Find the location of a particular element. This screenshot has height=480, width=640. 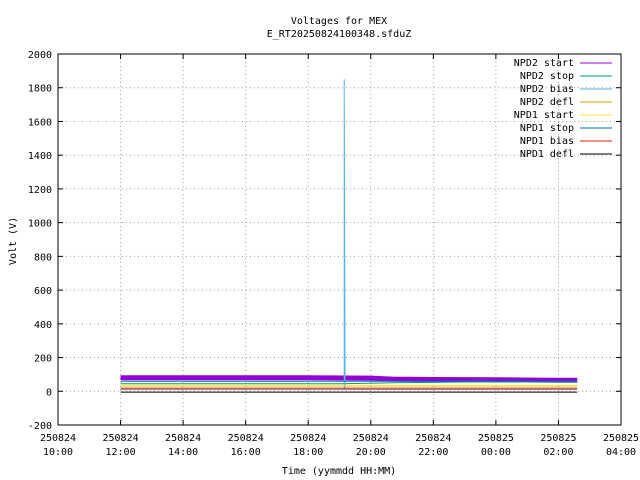

y-tick-label: 1200 is located at coordinates (40, 190).